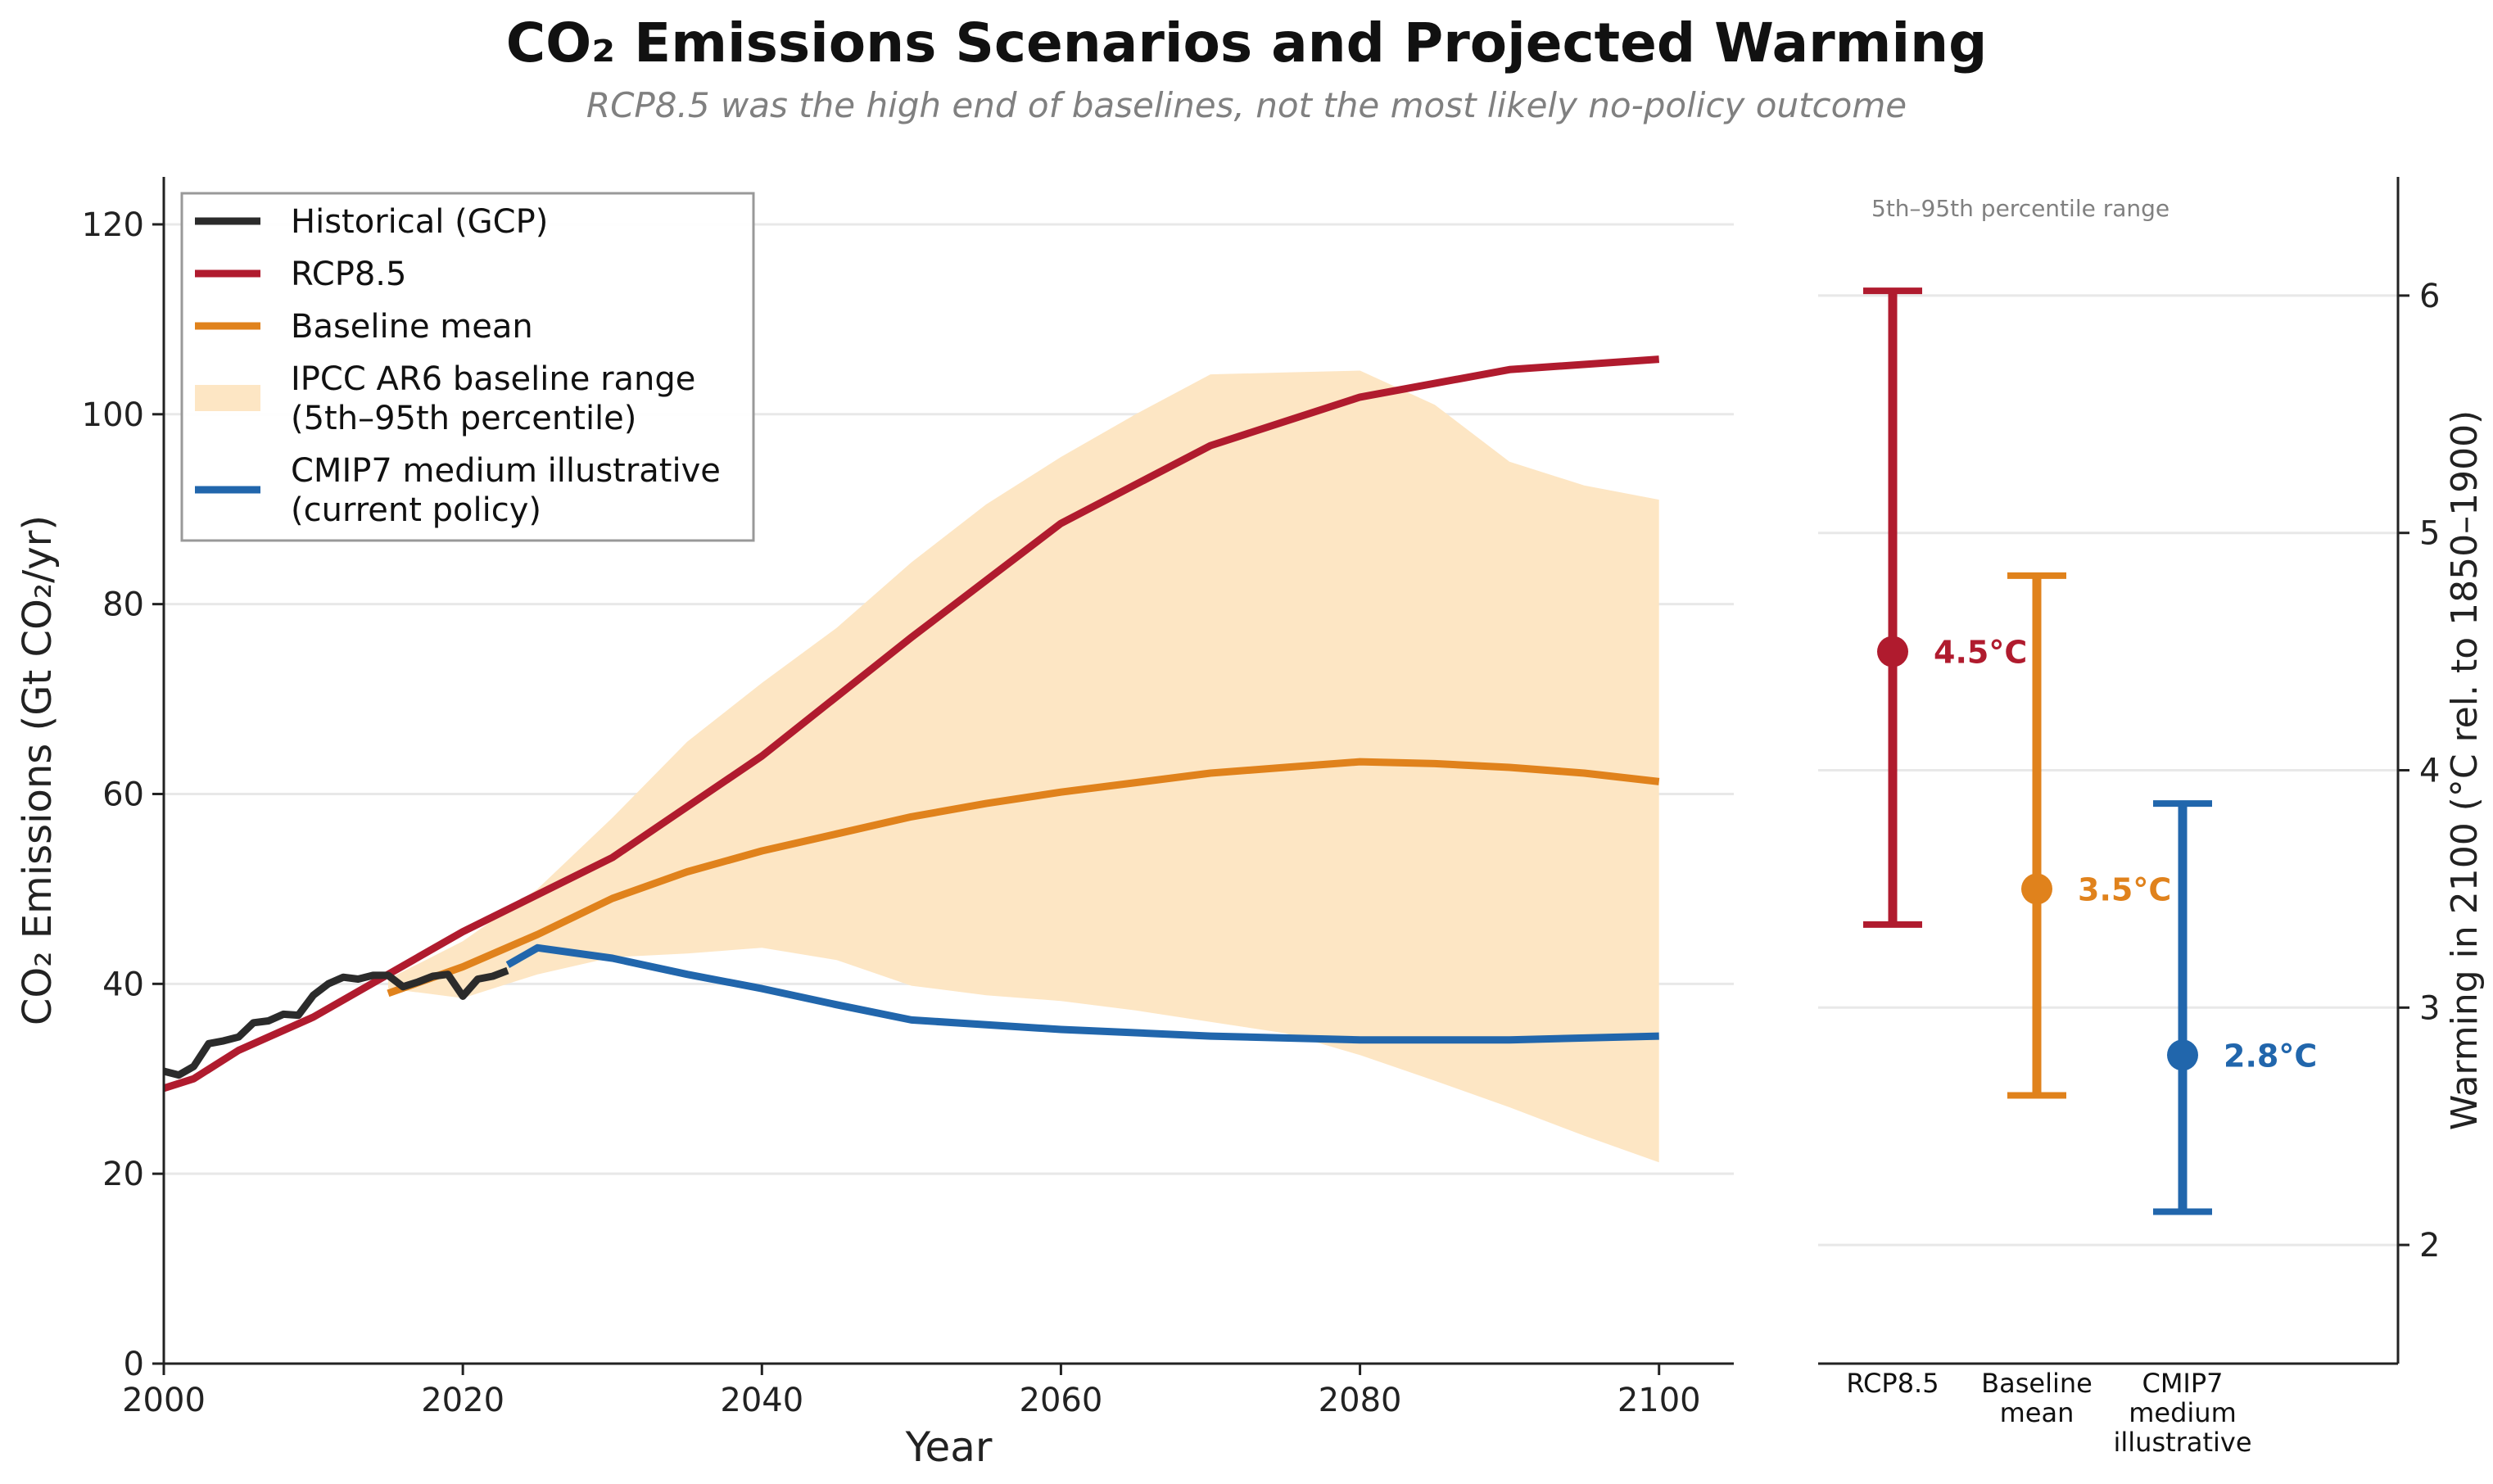 This screenshot has width=2493, height=1484. Describe the element at coordinates (2020, 208) in the screenshot. I see `percentile-note: 5th–95th percentile range` at that location.